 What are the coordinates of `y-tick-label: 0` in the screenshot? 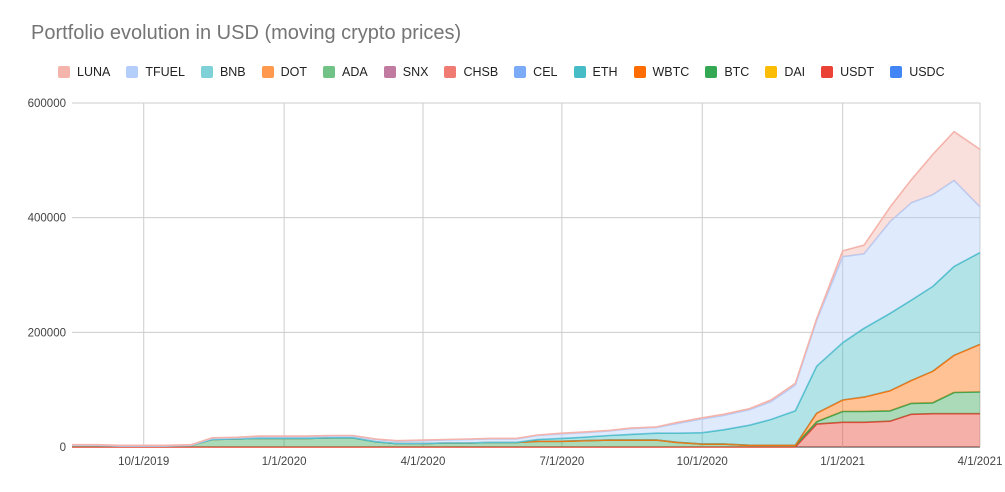 It's located at (63, 448).